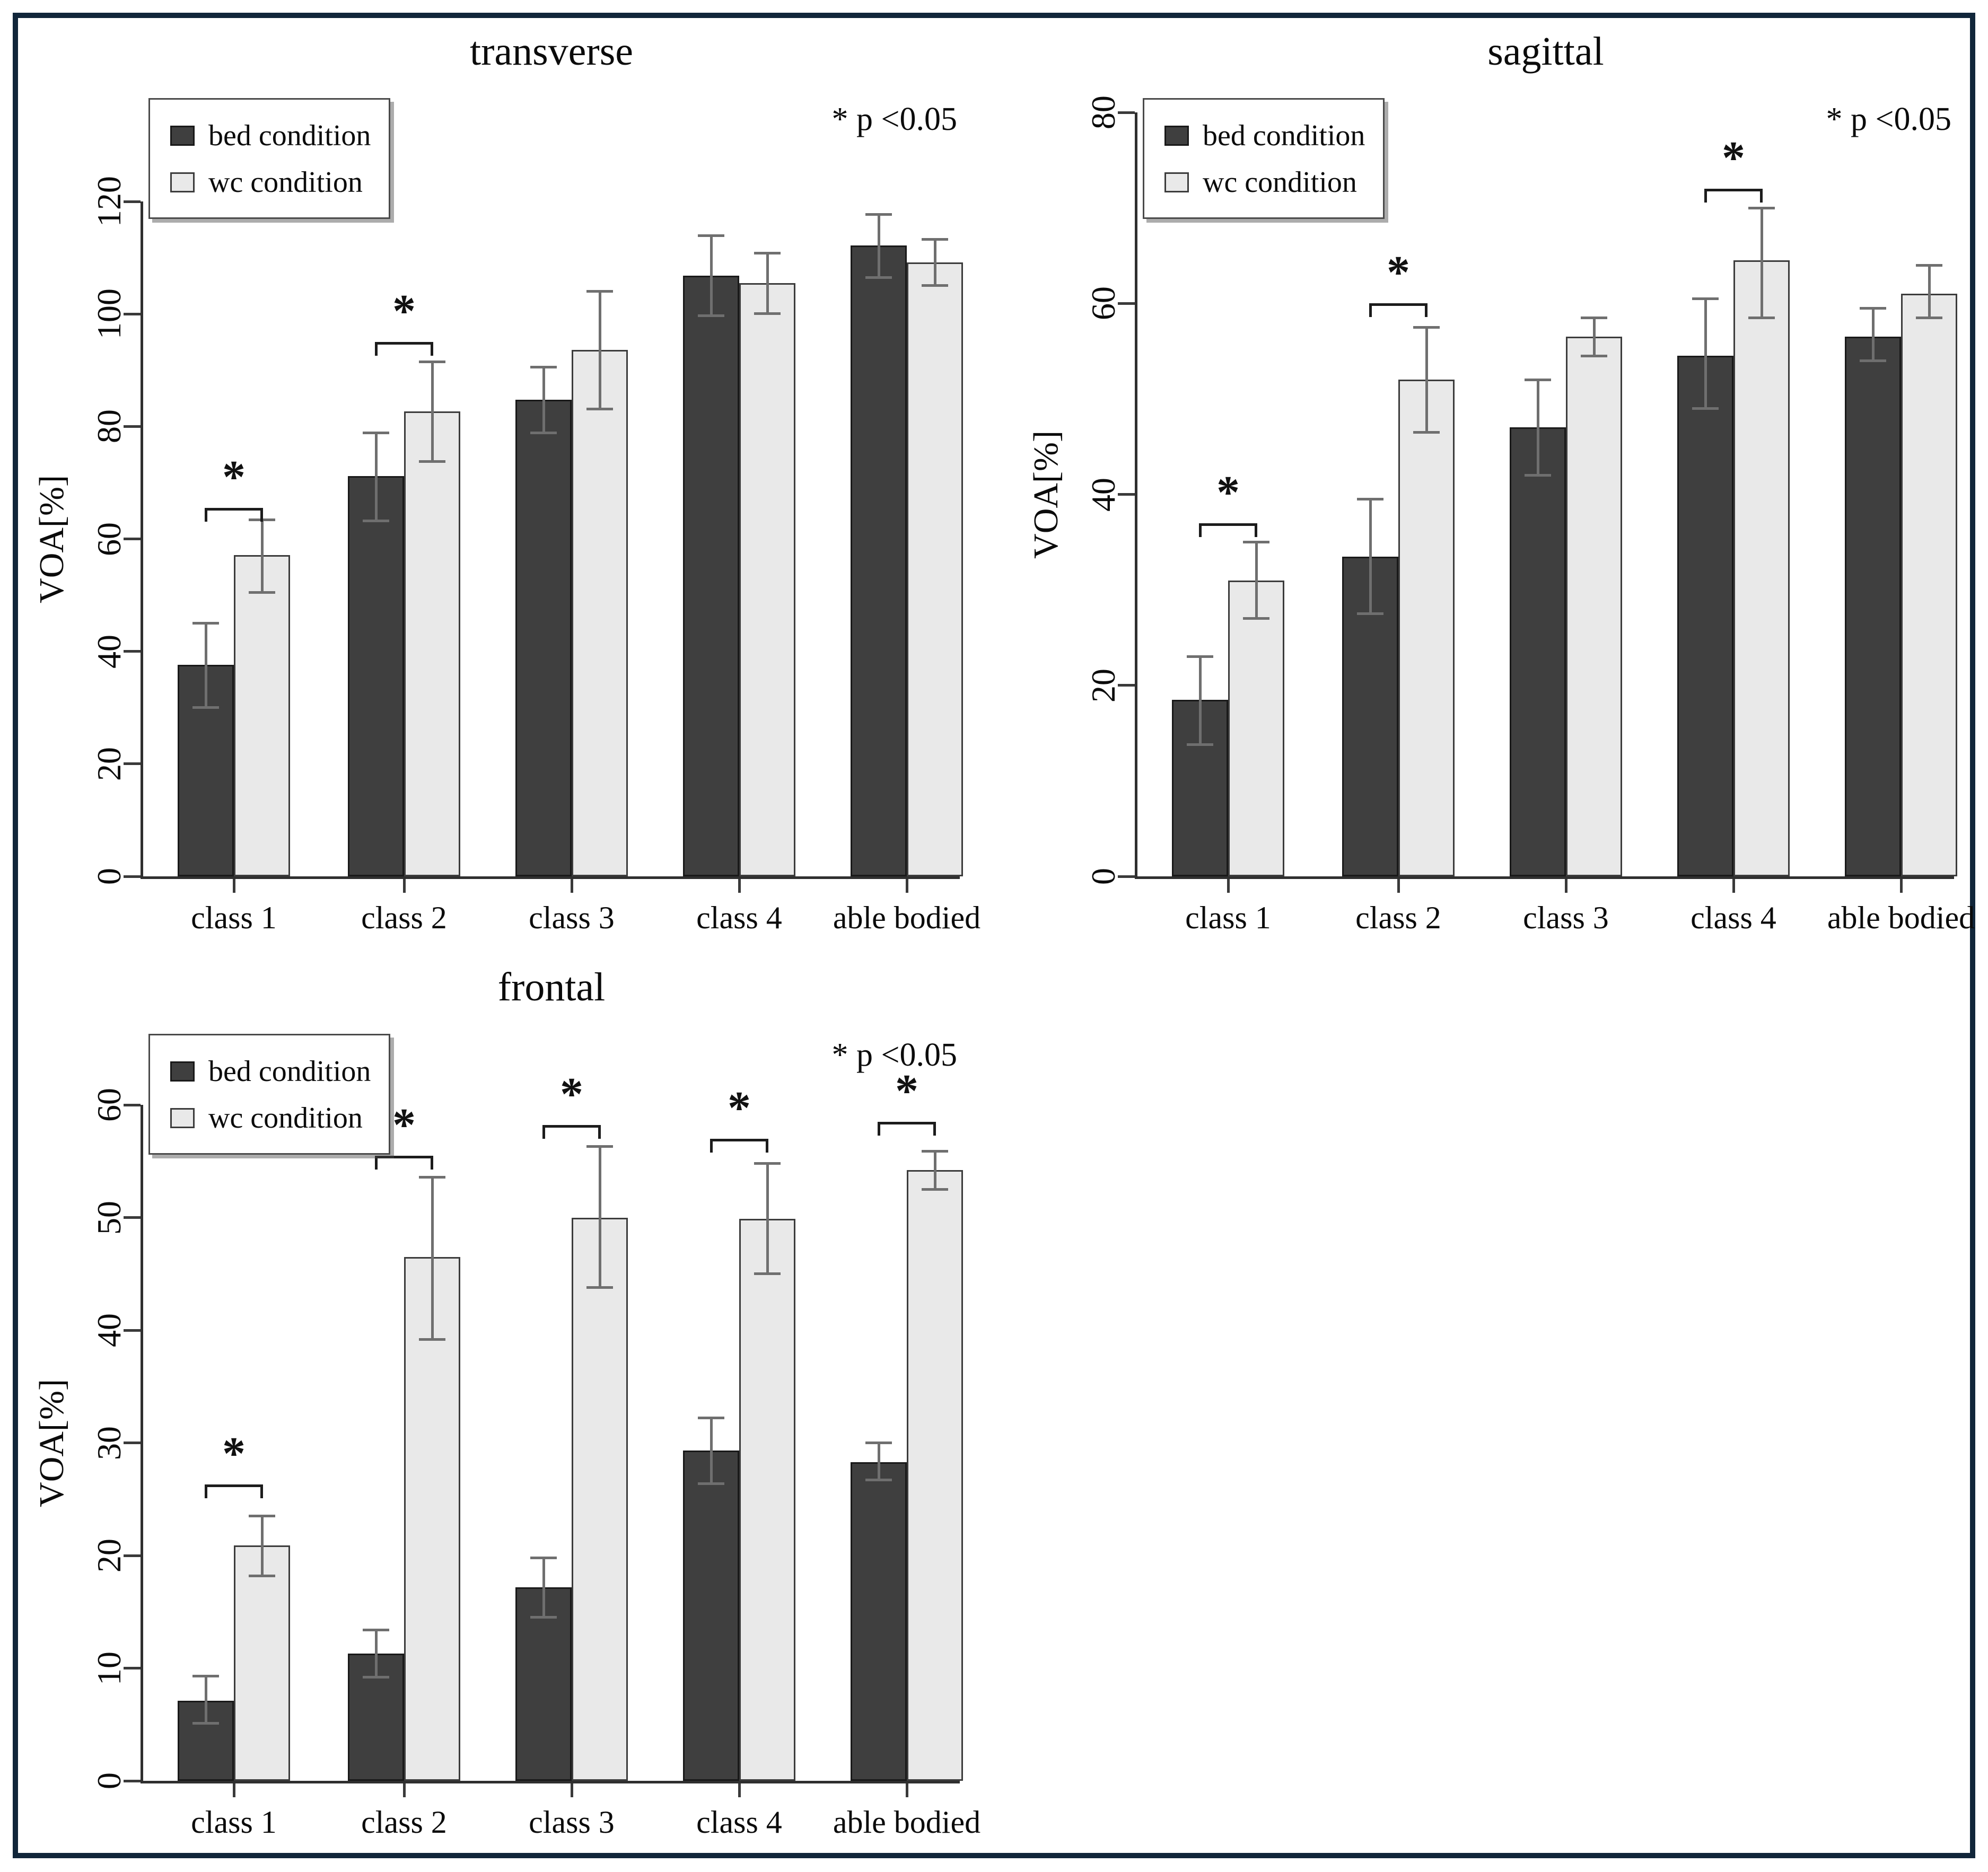 This screenshot has width=1988, height=1872. What do you see at coordinates (739, 917) in the screenshot?
I see `x-category-label: class 4` at bounding box center [739, 917].